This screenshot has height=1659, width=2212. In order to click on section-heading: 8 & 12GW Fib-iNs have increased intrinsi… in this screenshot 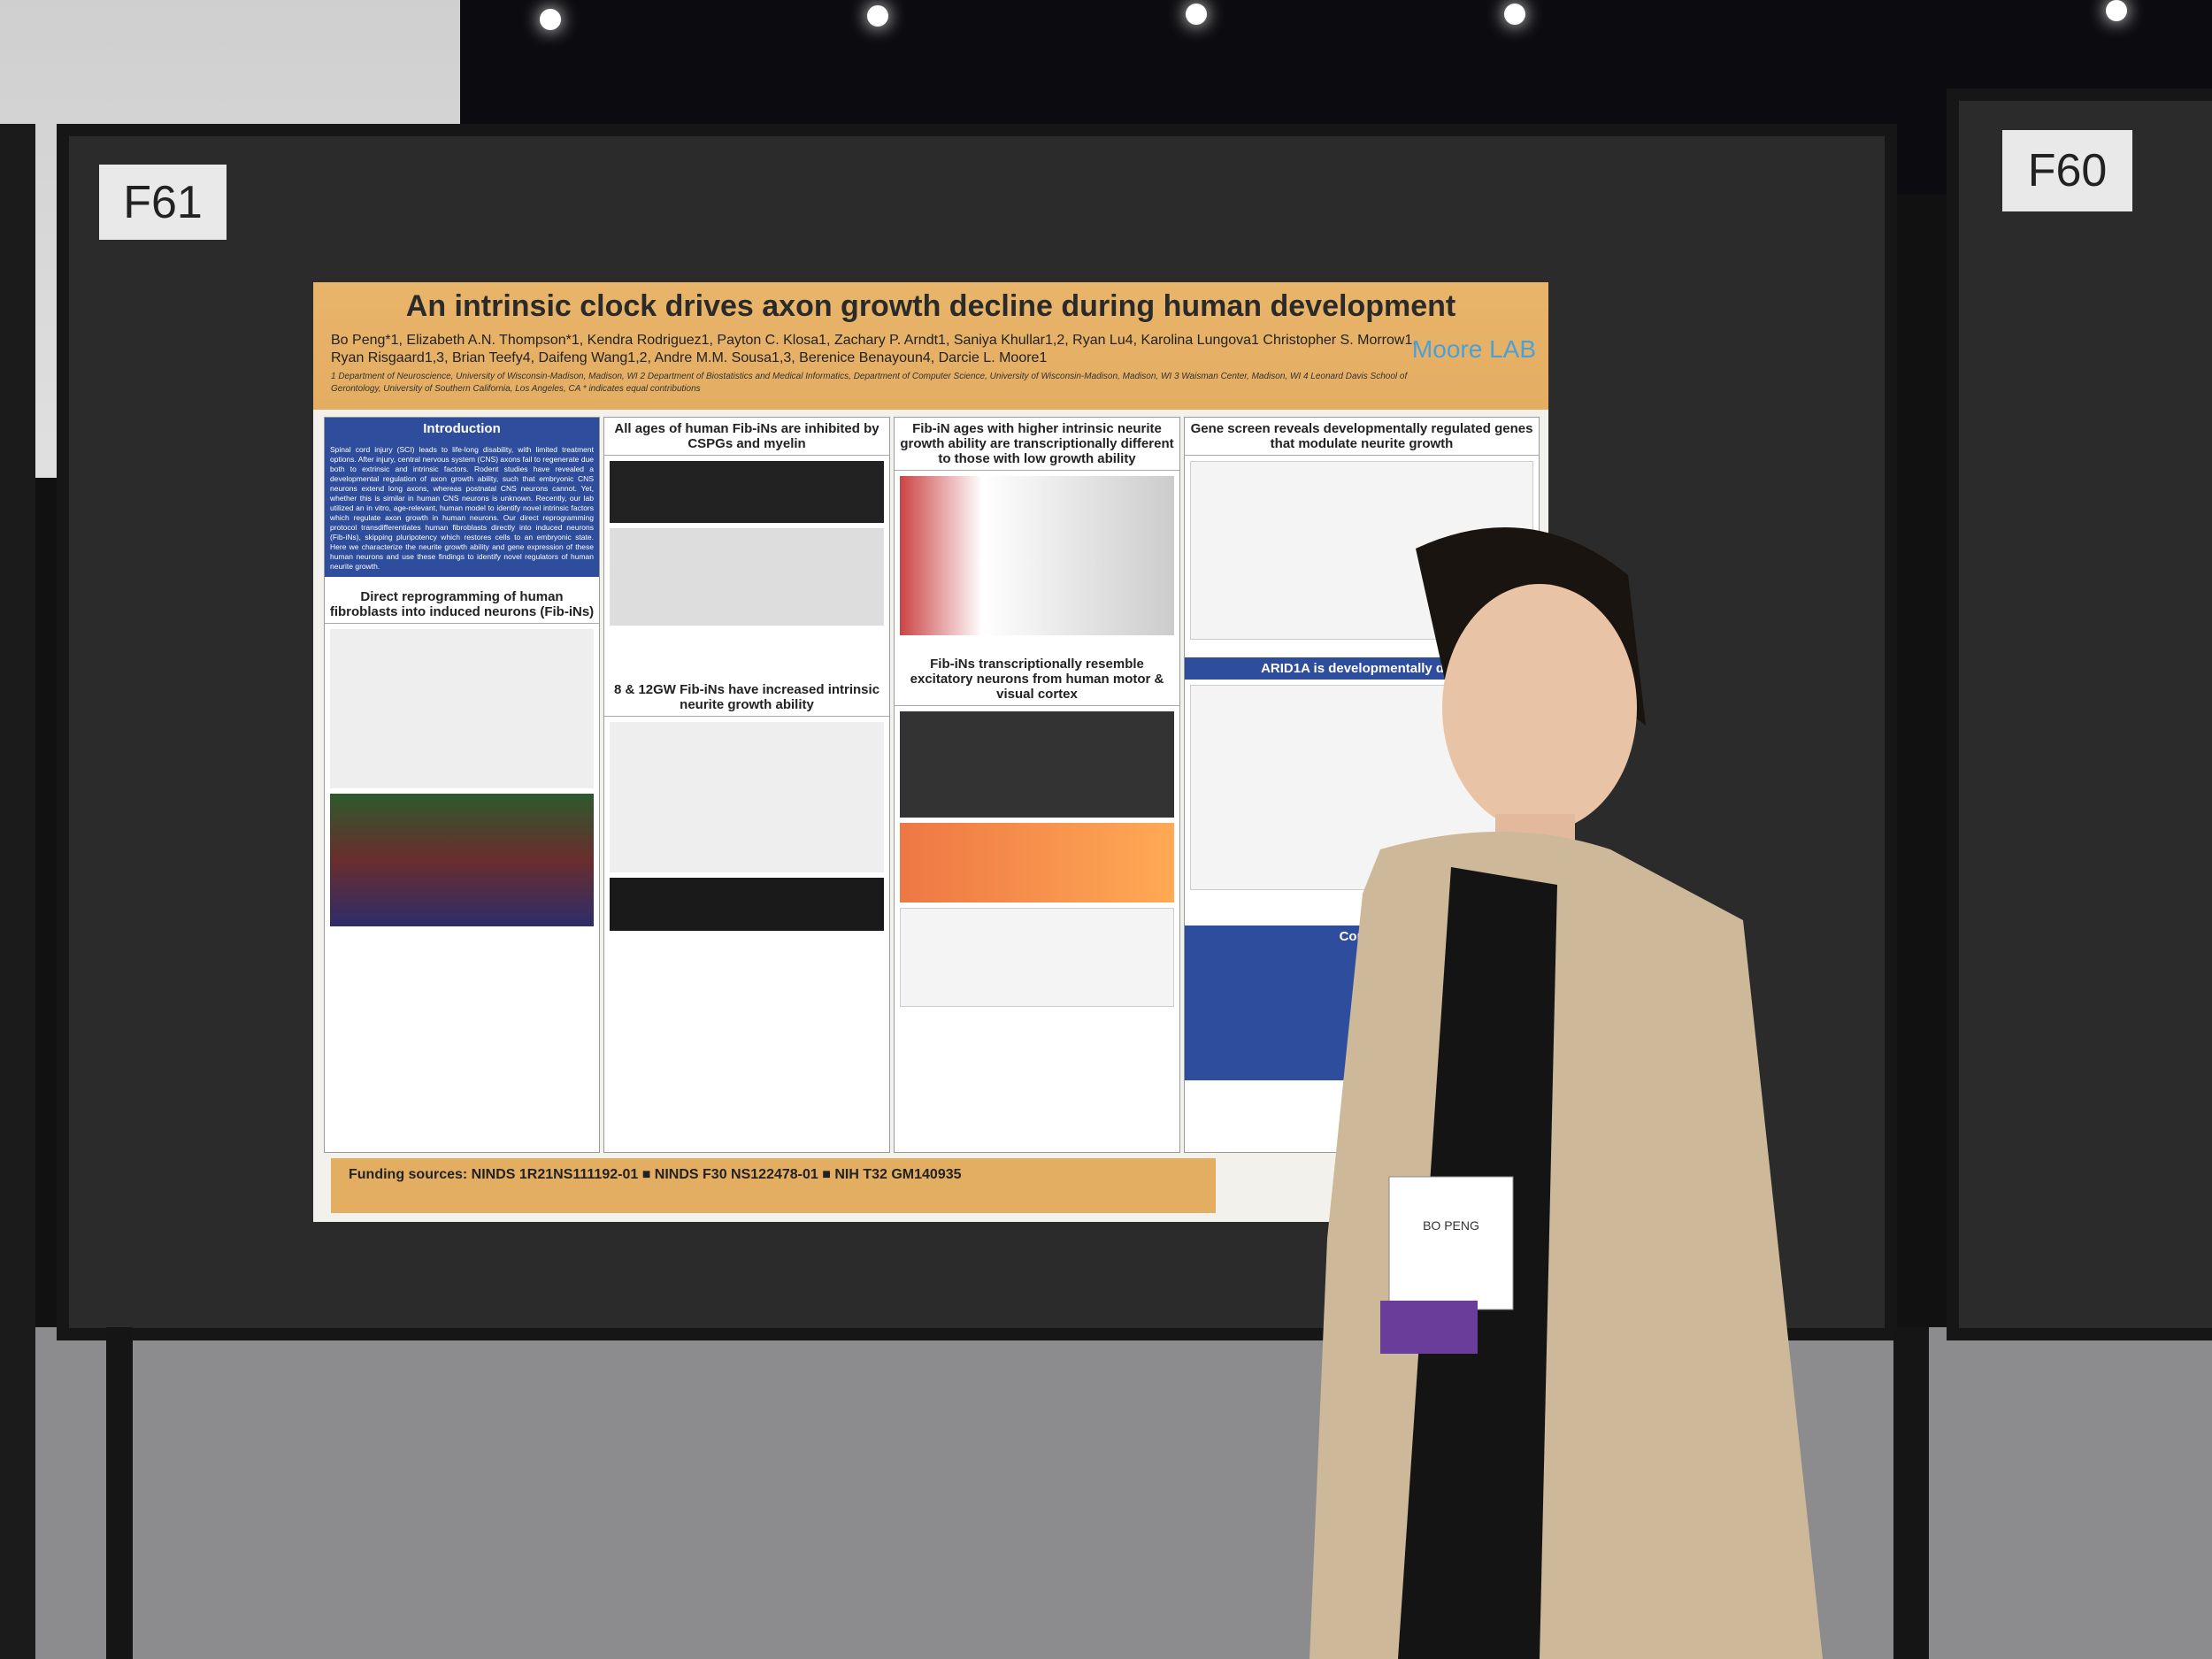, I will do `click(747, 698)`.